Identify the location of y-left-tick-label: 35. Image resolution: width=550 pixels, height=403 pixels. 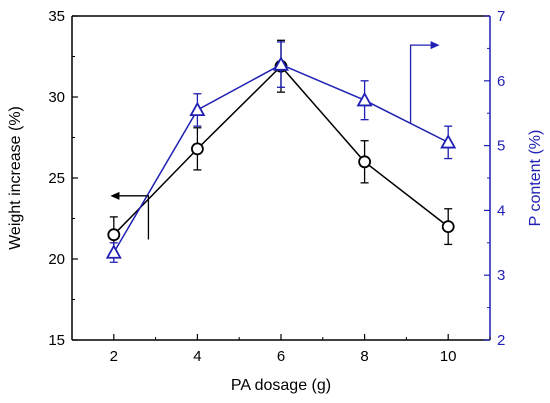
(56, 16).